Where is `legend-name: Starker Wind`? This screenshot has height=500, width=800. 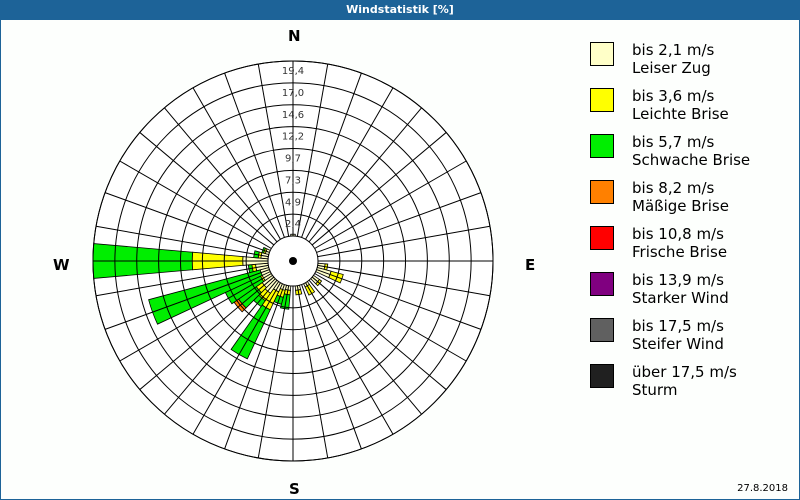 legend-name: Starker Wind is located at coordinates (680, 298).